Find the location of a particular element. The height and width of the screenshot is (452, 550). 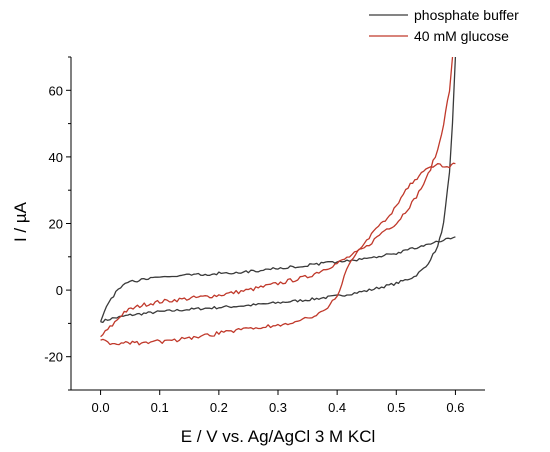

y-tick-label: 60 is located at coordinates (56, 90).